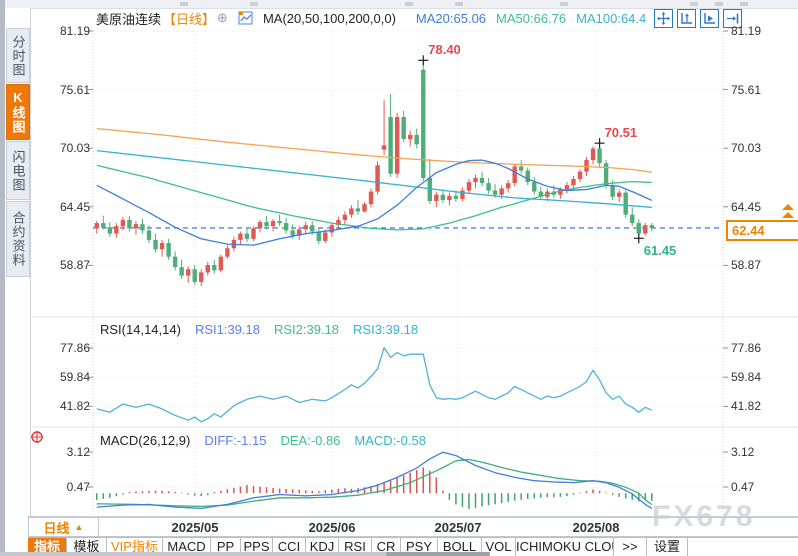 This screenshot has width=798, height=556. Describe the element at coordinates (18, 170) in the screenshot. I see `sidebar-tab-3: 闪电图` at that location.